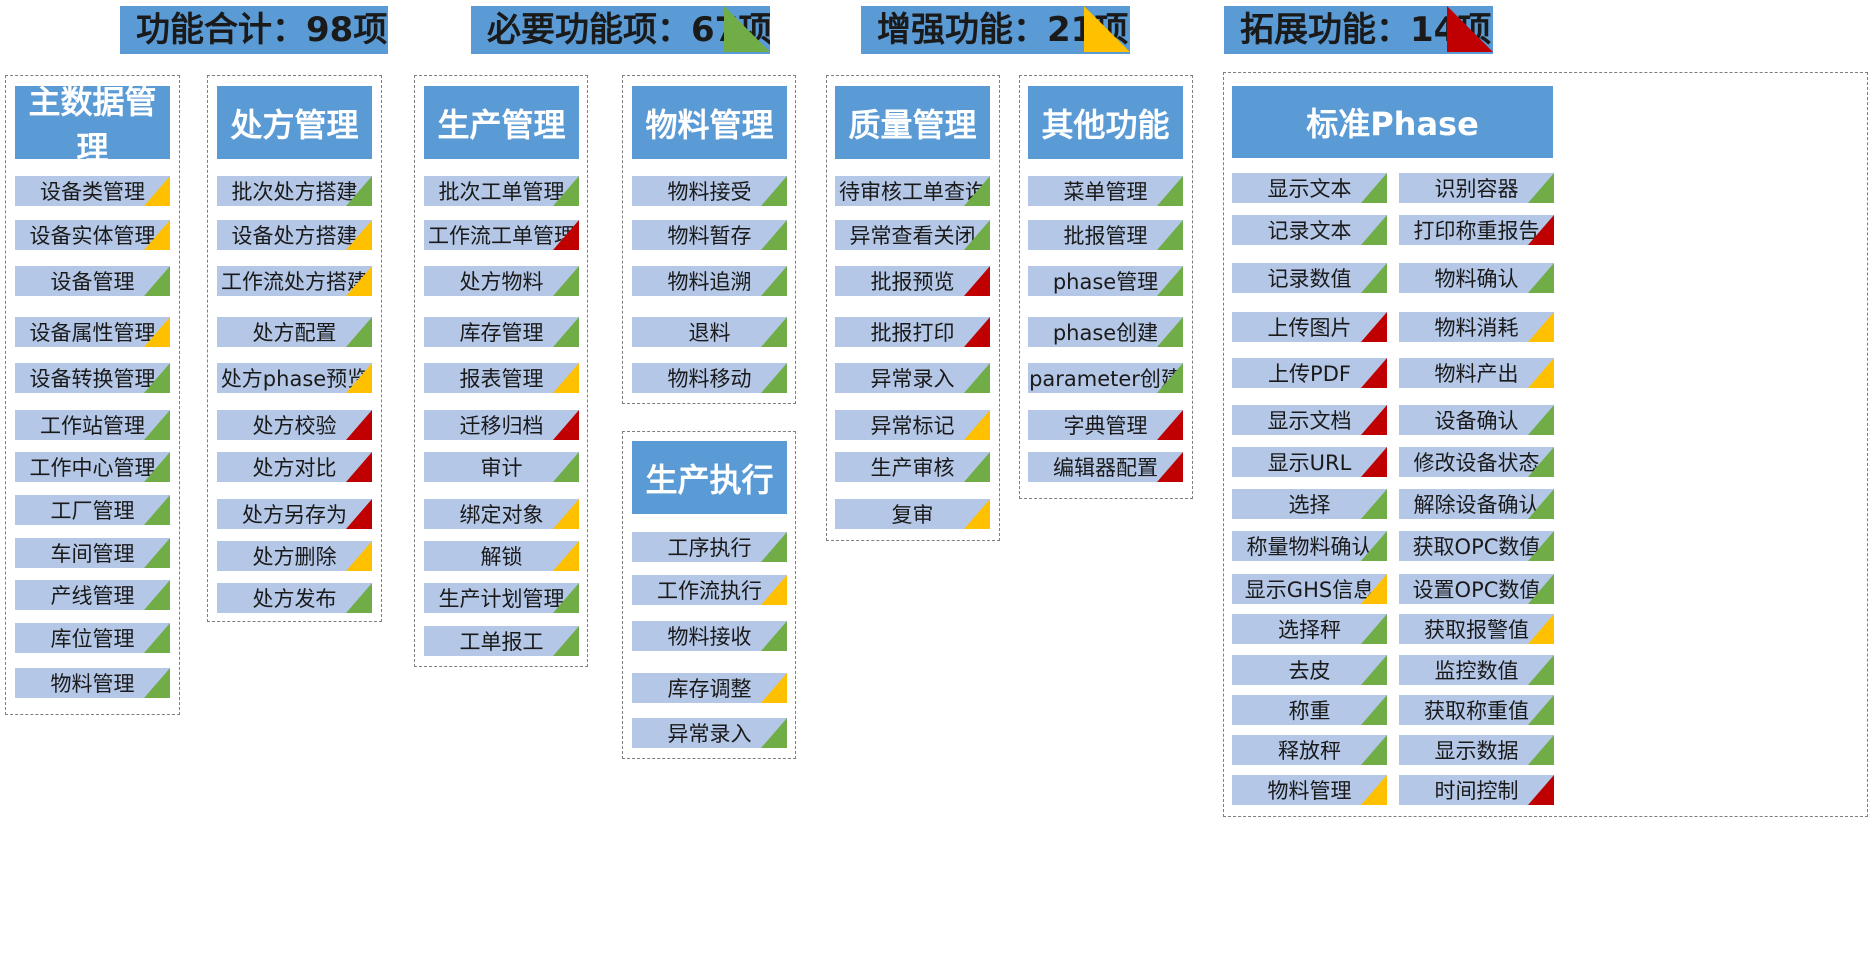  I want to click on feature-item: 物料消耗, so click(1476, 327).